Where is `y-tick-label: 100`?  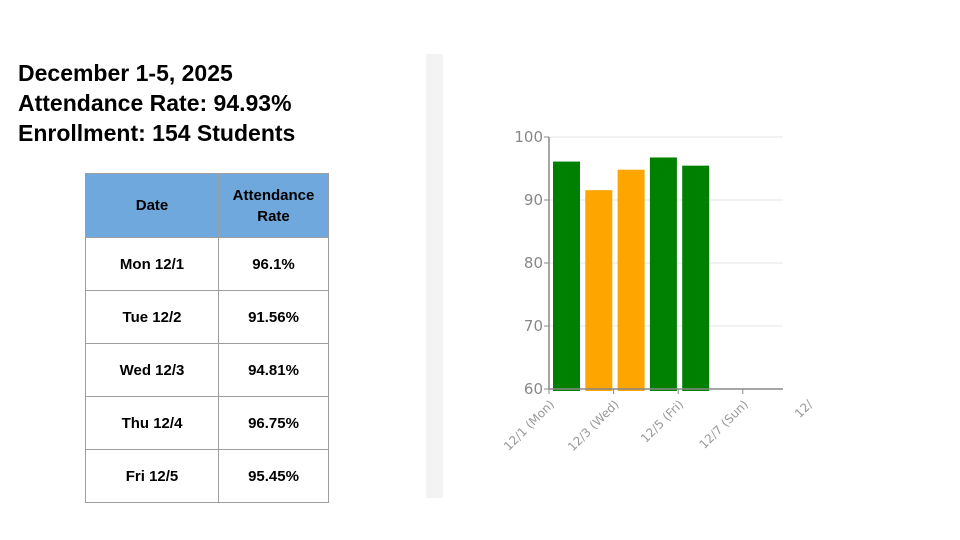 y-tick-label: 100 is located at coordinates (528, 137).